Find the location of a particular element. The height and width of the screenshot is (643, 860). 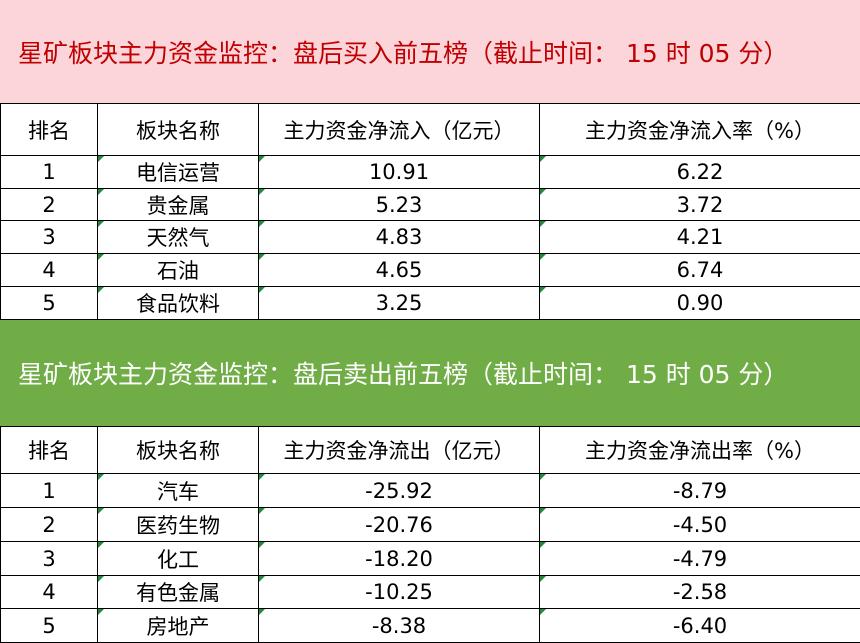

header-row: 排名板块名称主力资金净流出（亿元）主力资金净流出率（%） is located at coordinates (430, 450).